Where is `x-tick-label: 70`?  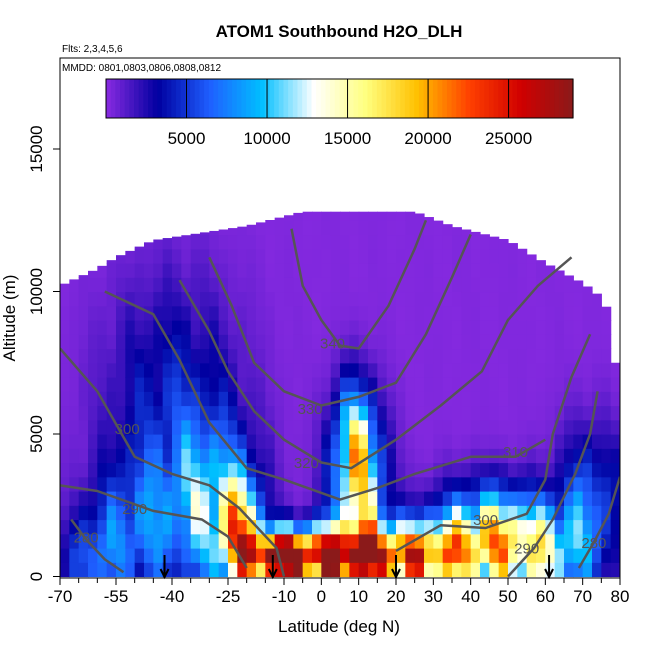 x-tick-label: 70 is located at coordinates (582, 596).